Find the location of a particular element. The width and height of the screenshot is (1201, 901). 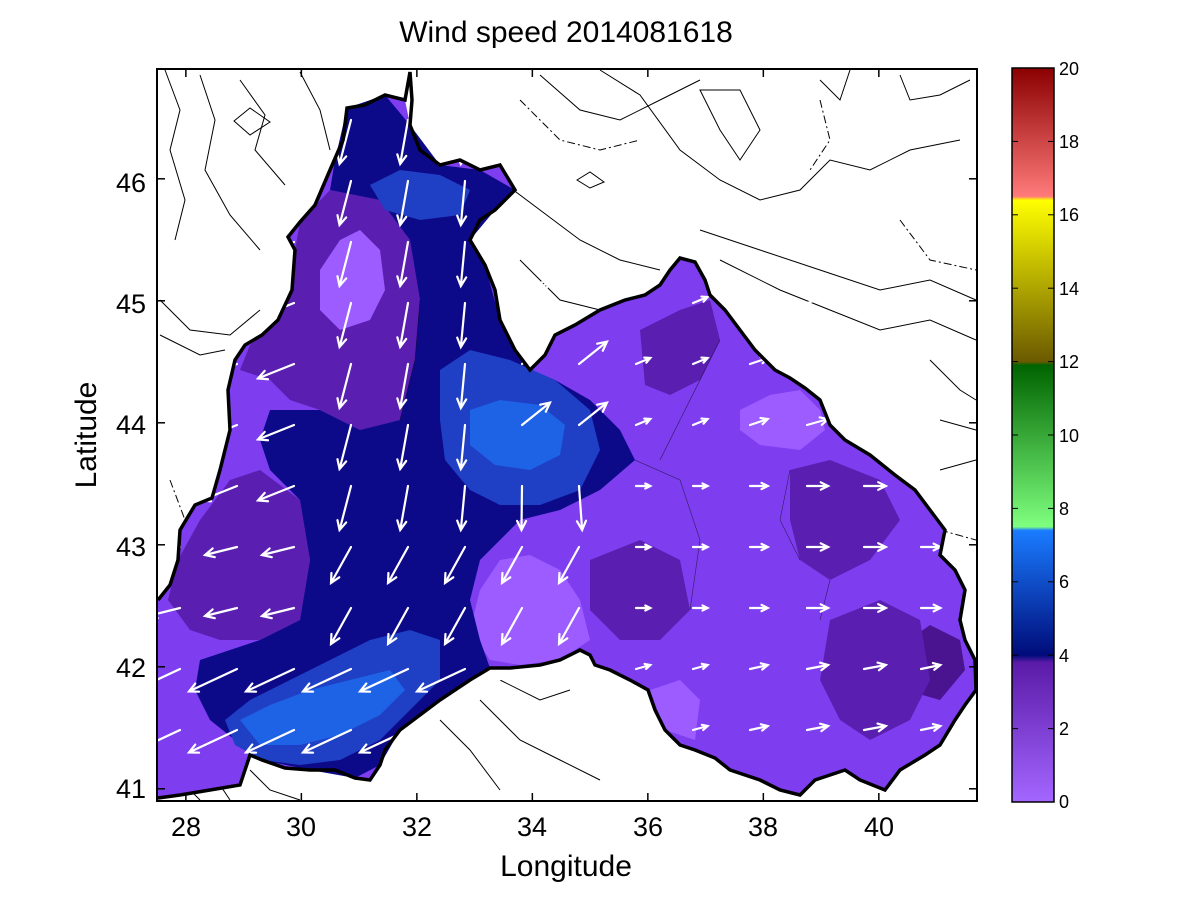

y-tick-label: 42 is located at coordinates (131, 668).